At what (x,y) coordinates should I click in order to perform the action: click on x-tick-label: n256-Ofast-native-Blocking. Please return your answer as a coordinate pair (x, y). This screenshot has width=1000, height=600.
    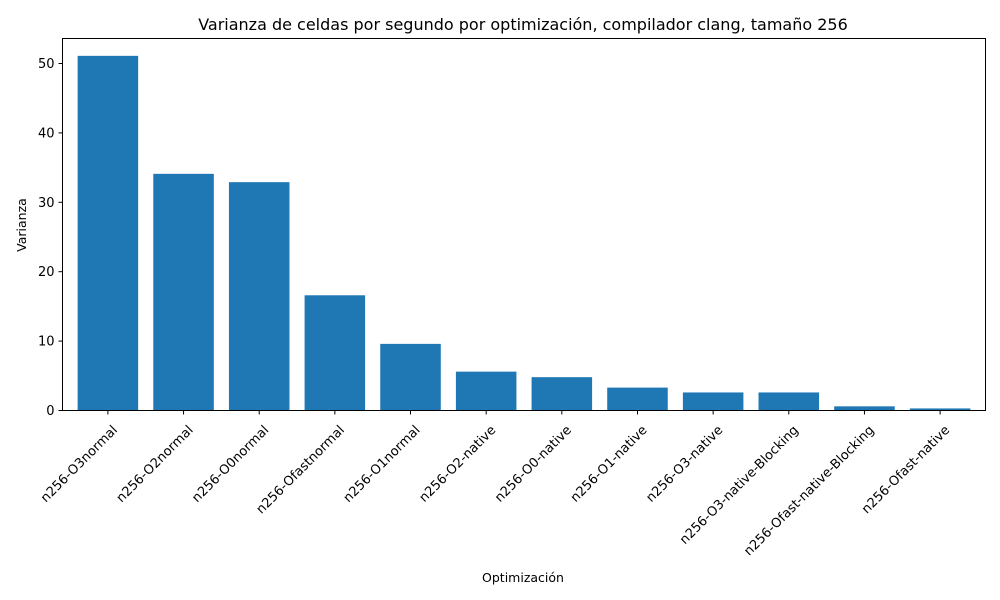
    Looking at the image, I should click on (809, 491).